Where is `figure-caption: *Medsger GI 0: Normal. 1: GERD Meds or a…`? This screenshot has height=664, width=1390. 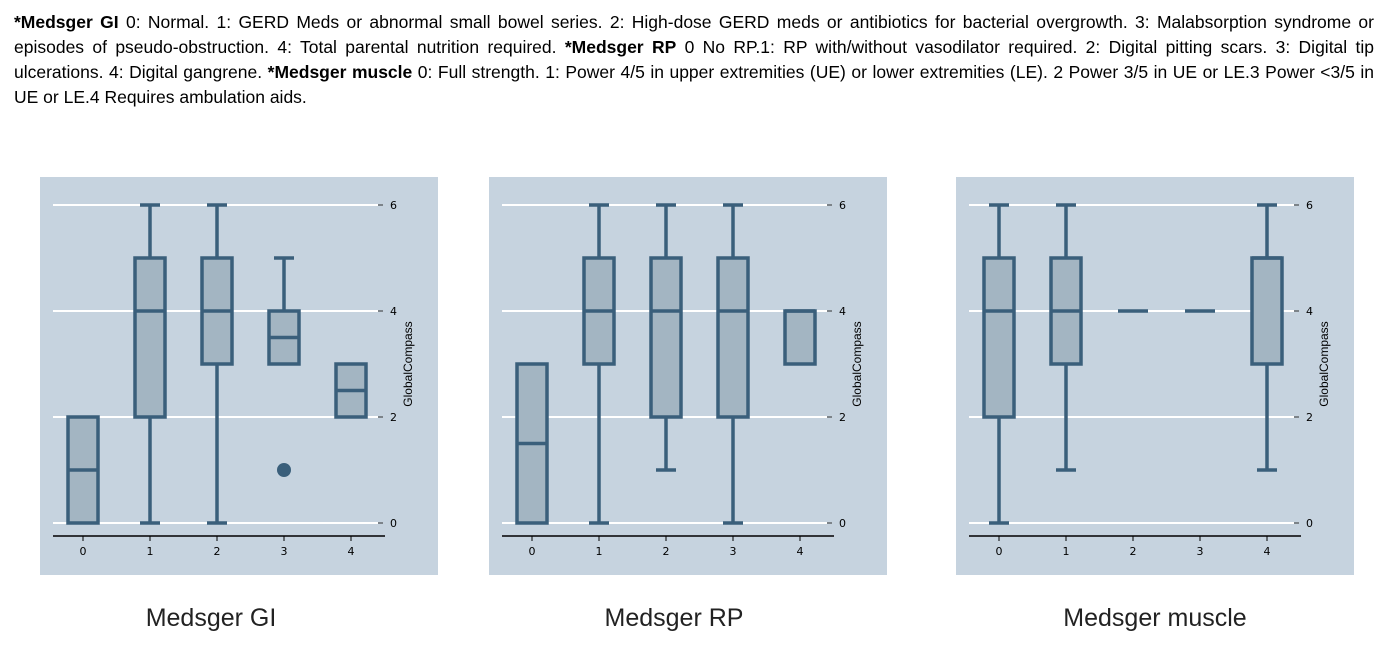
figure-caption: *Medsger GI 0: Normal. 1: GERD Meds or a… is located at coordinates (694, 60).